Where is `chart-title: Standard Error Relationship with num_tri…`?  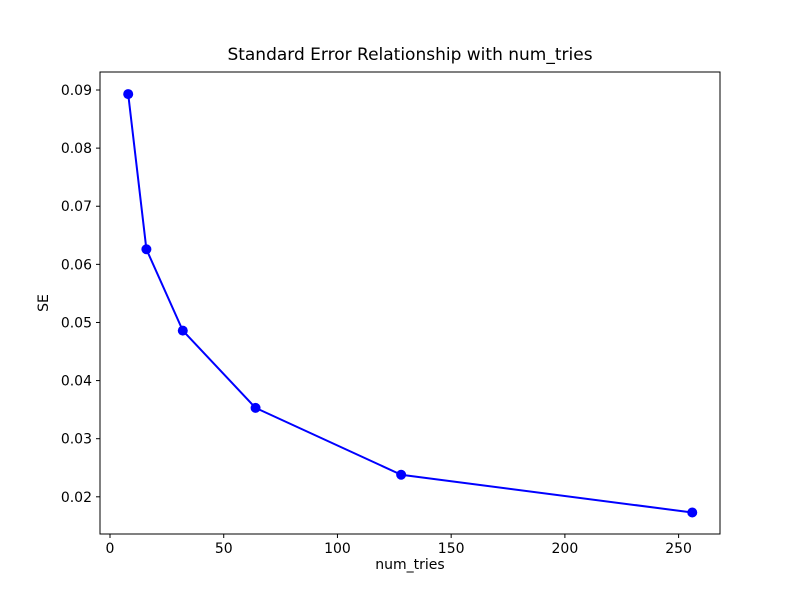
chart-title: Standard Error Relationship with num_tri… is located at coordinates (410, 55).